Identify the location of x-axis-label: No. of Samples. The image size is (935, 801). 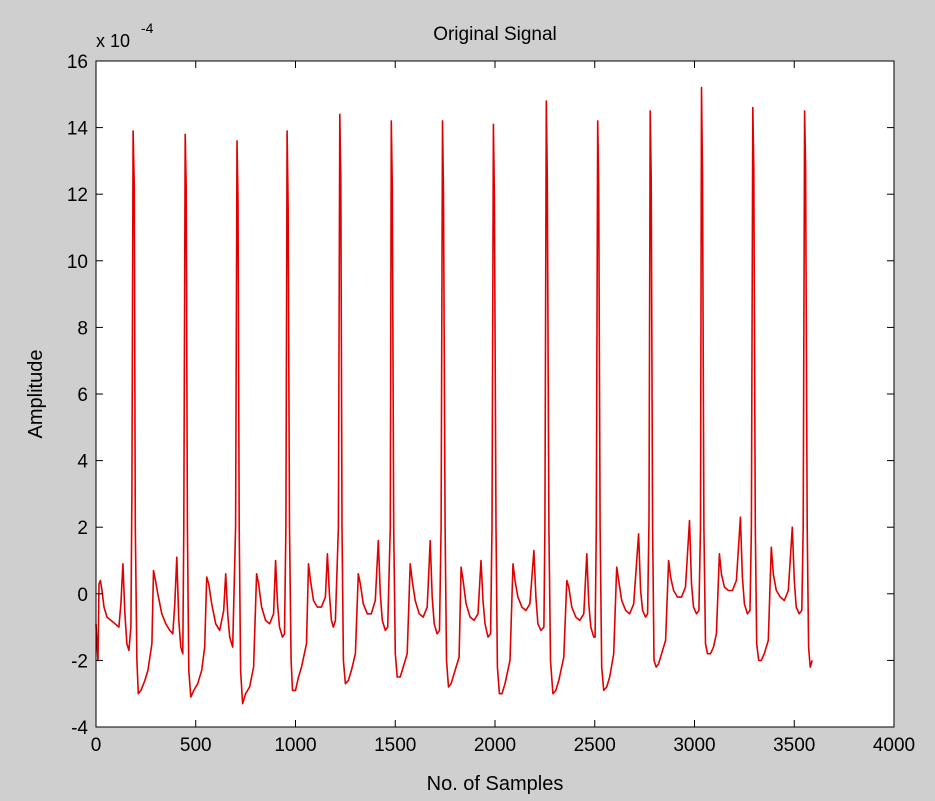
(495, 784).